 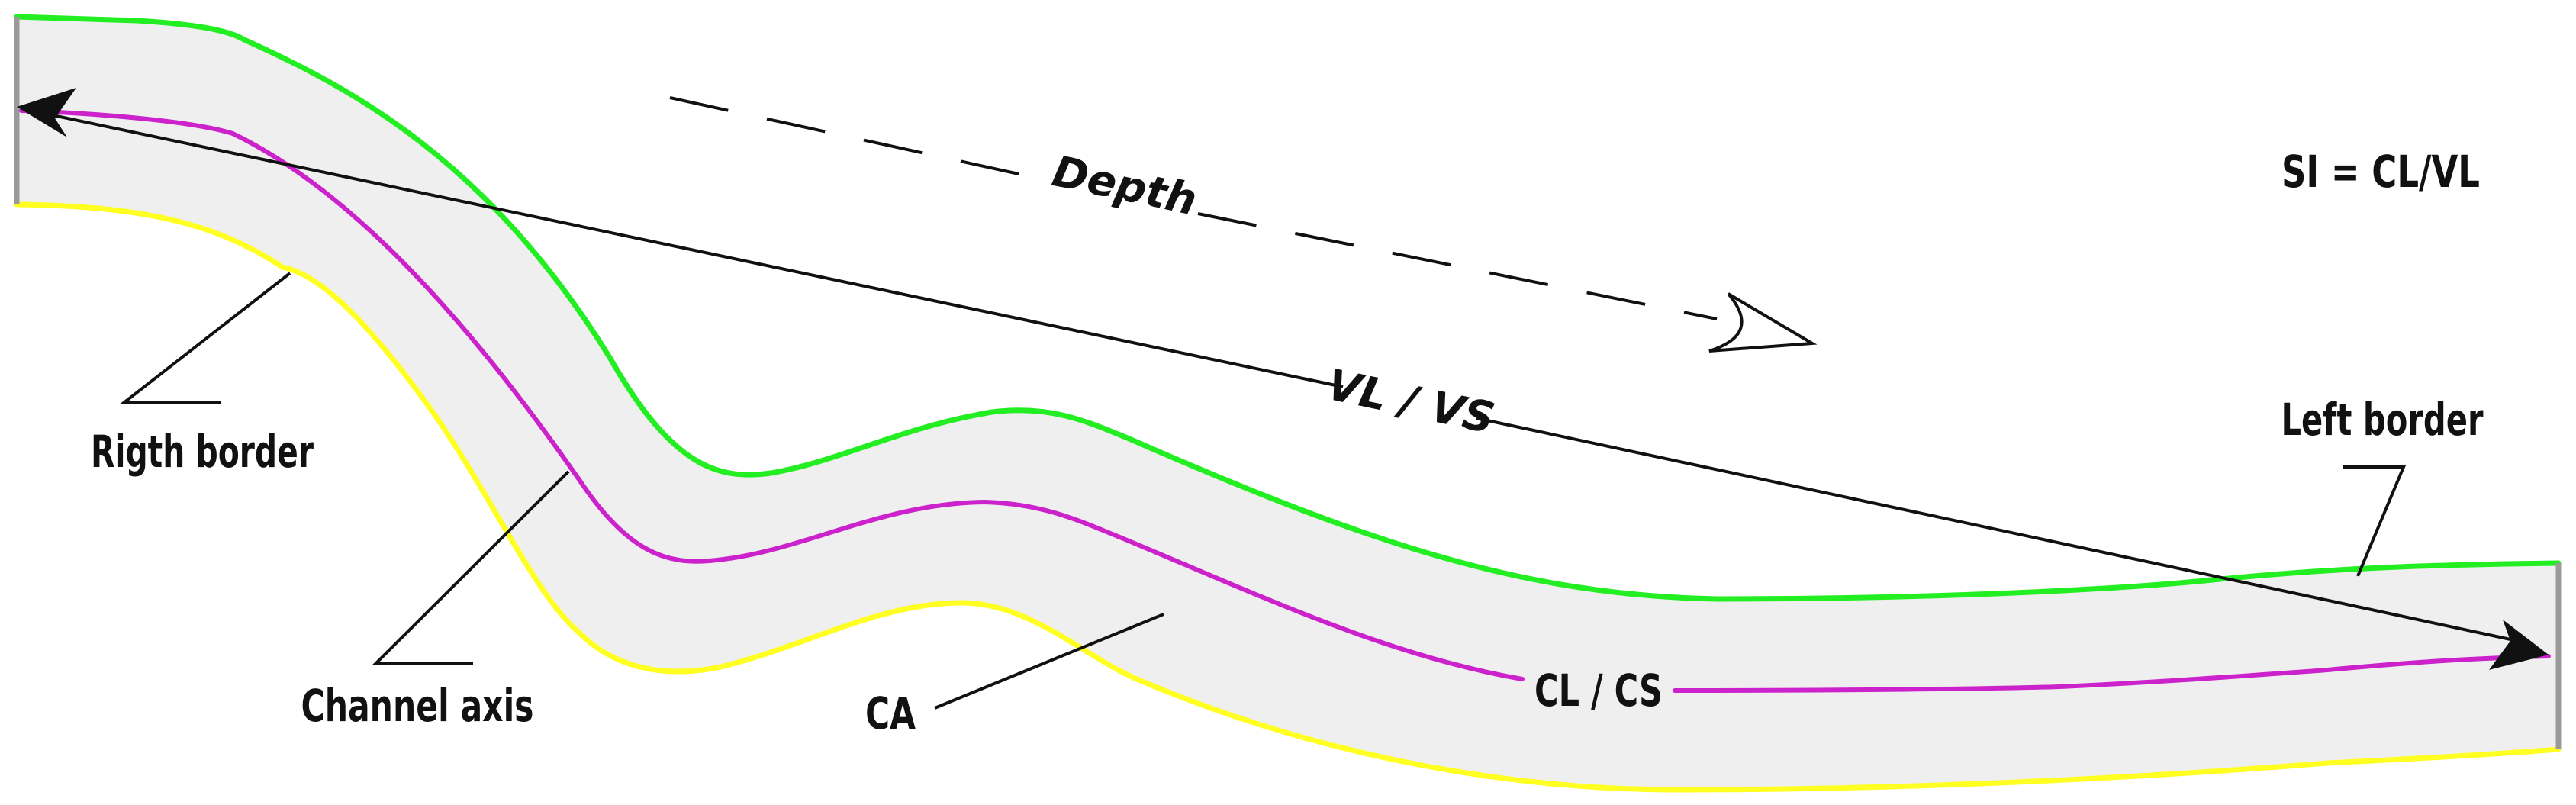 What do you see at coordinates (865, 140) in the screenshot?
I see `depth-dashed-line` at bounding box center [865, 140].